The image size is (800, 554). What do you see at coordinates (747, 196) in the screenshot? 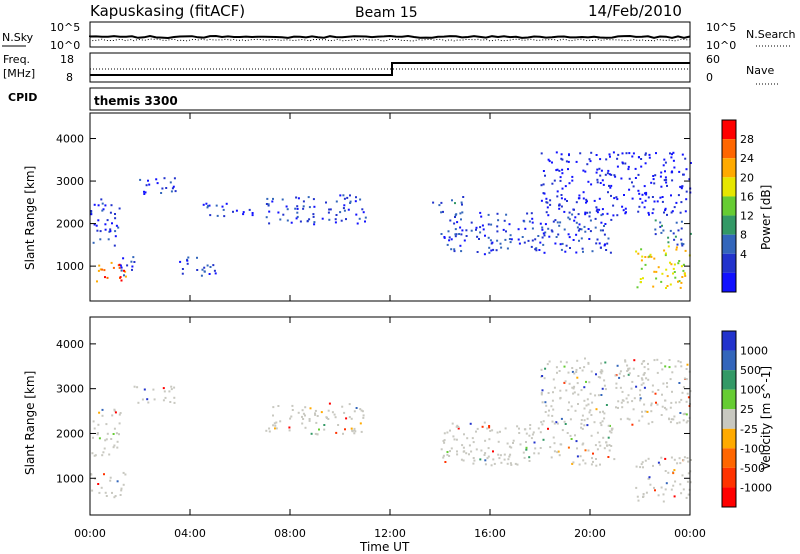
I see `power-colorbar-tick: 16` at bounding box center [747, 196].